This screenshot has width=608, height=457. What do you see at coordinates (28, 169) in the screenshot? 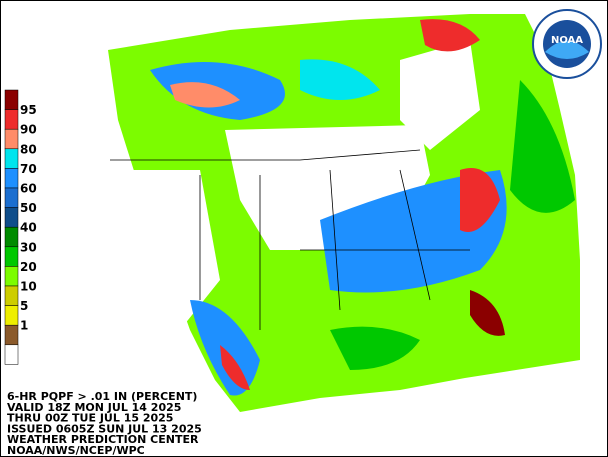
I see `legend-label: 70` at bounding box center [28, 169].